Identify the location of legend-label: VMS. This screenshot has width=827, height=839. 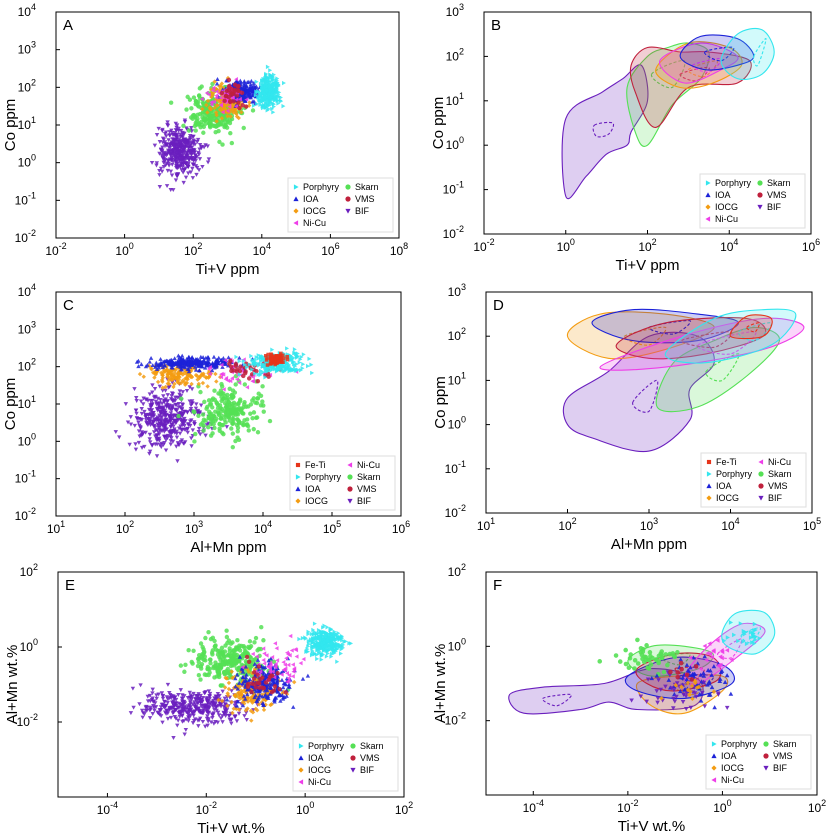
(365, 199).